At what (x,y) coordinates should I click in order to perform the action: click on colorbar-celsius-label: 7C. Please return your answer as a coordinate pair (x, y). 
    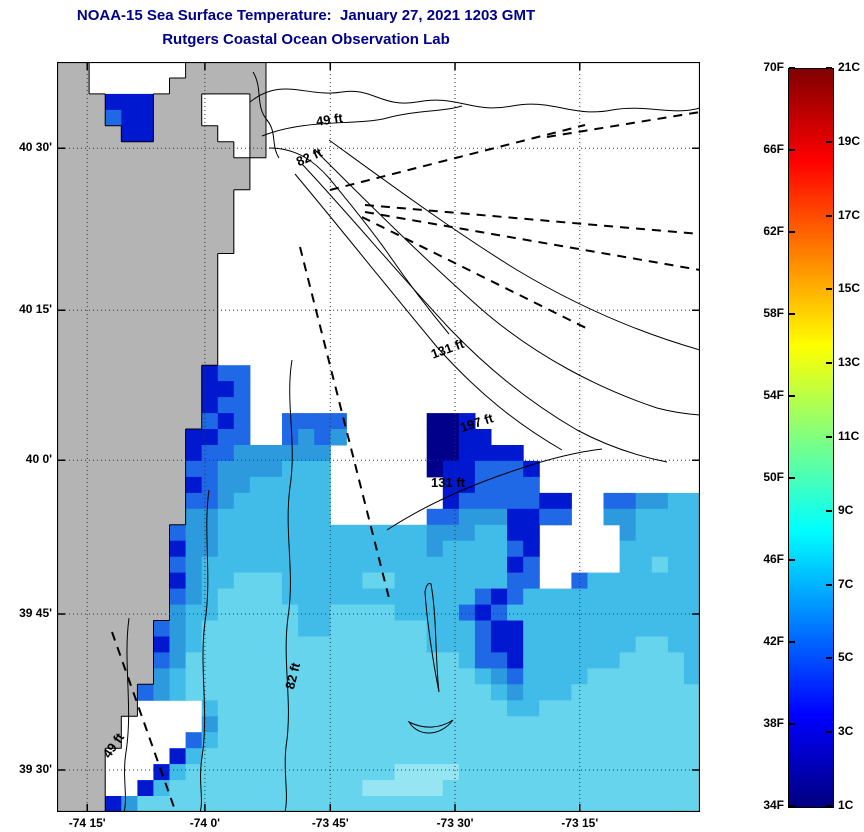
    Looking at the image, I should click on (846, 583).